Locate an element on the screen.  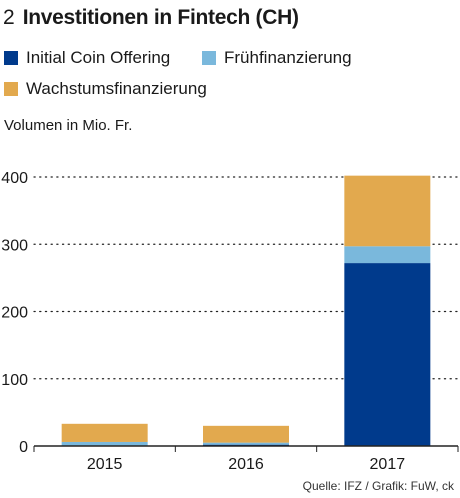
legend-swatch-ico is located at coordinates (11, 58).